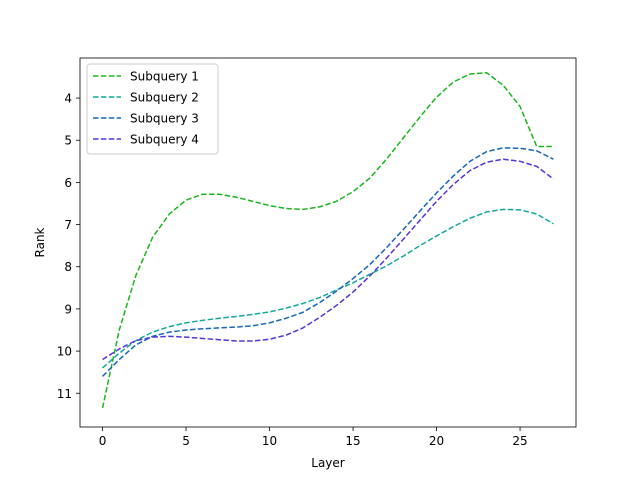 Image resolution: width=640 pixels, height=480 pixels. Describe the element at coordinates (68, 267) in the screenshot. I see `y-tick-label: 8` at that location.